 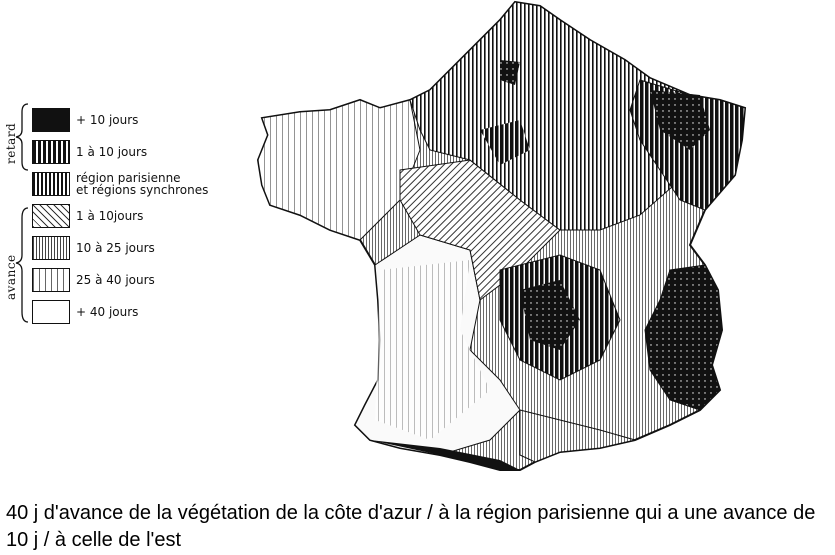 What do you see at coordinates (51, 152) in the screenshot?
I see `swatch-black-vertical` at bounding box center [51, 152].